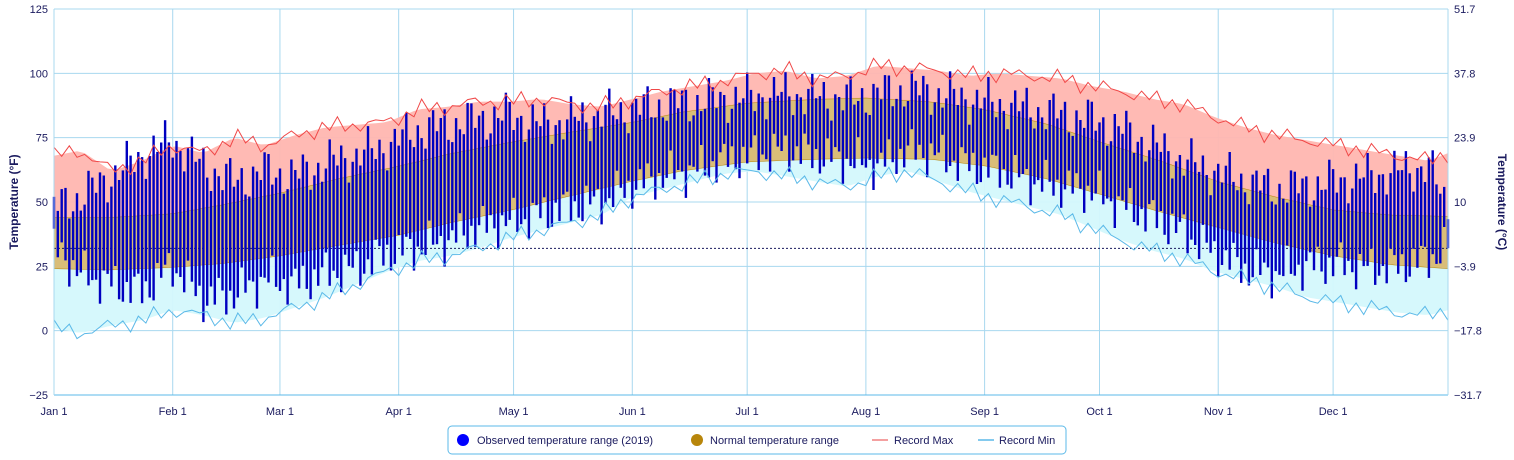  Describe the element at coordinates (173, 412) in the screenshot. I see `x-tick-label: Feb 1` at that location.